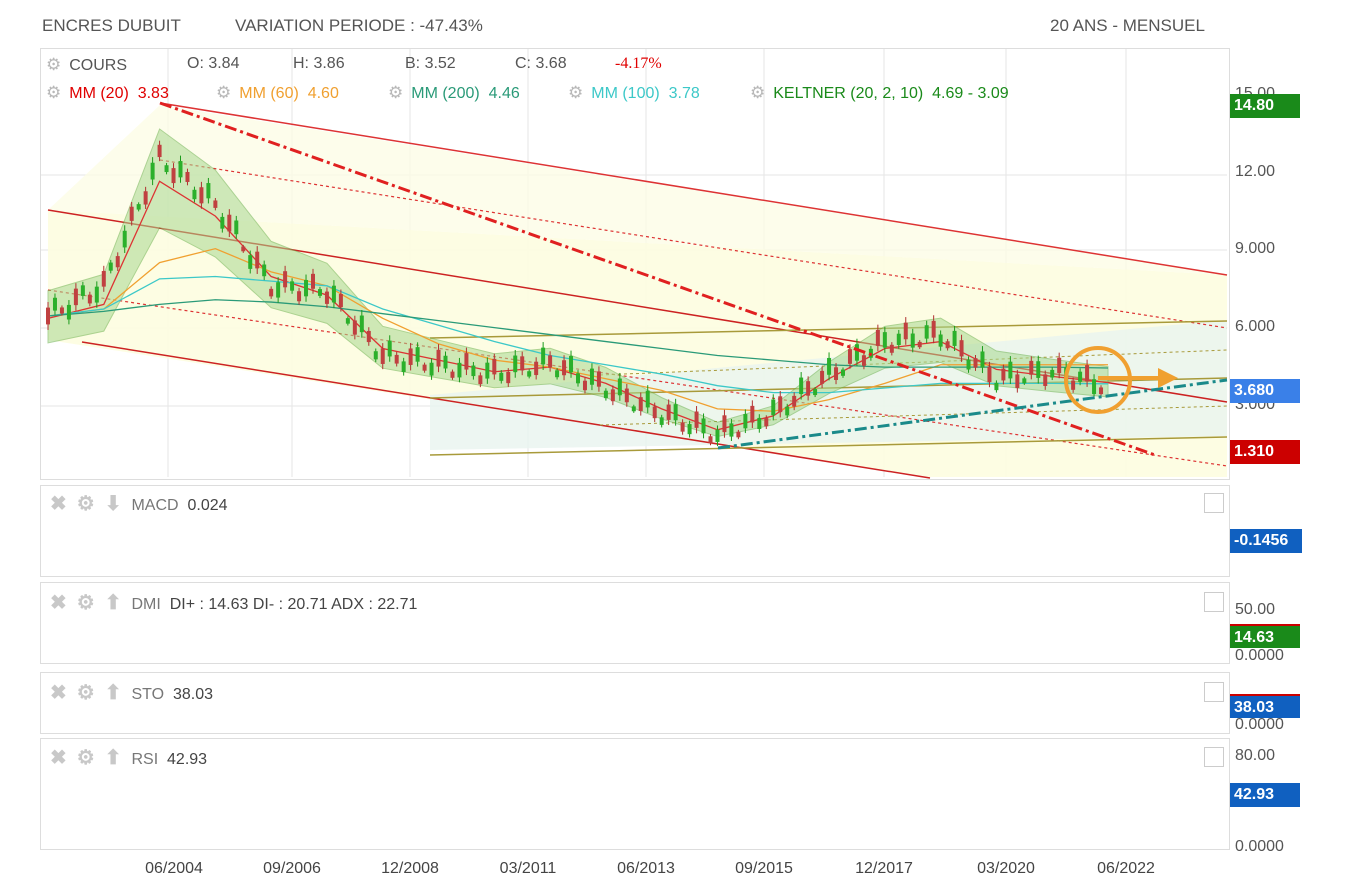 Image resolution: width=1348 pixels, height=892 pixels. What do you see at coordinates (970, 93) in the screenshot?
I see `keltner-value: 4.69 - 3.09` at bounding box center [970, 93].